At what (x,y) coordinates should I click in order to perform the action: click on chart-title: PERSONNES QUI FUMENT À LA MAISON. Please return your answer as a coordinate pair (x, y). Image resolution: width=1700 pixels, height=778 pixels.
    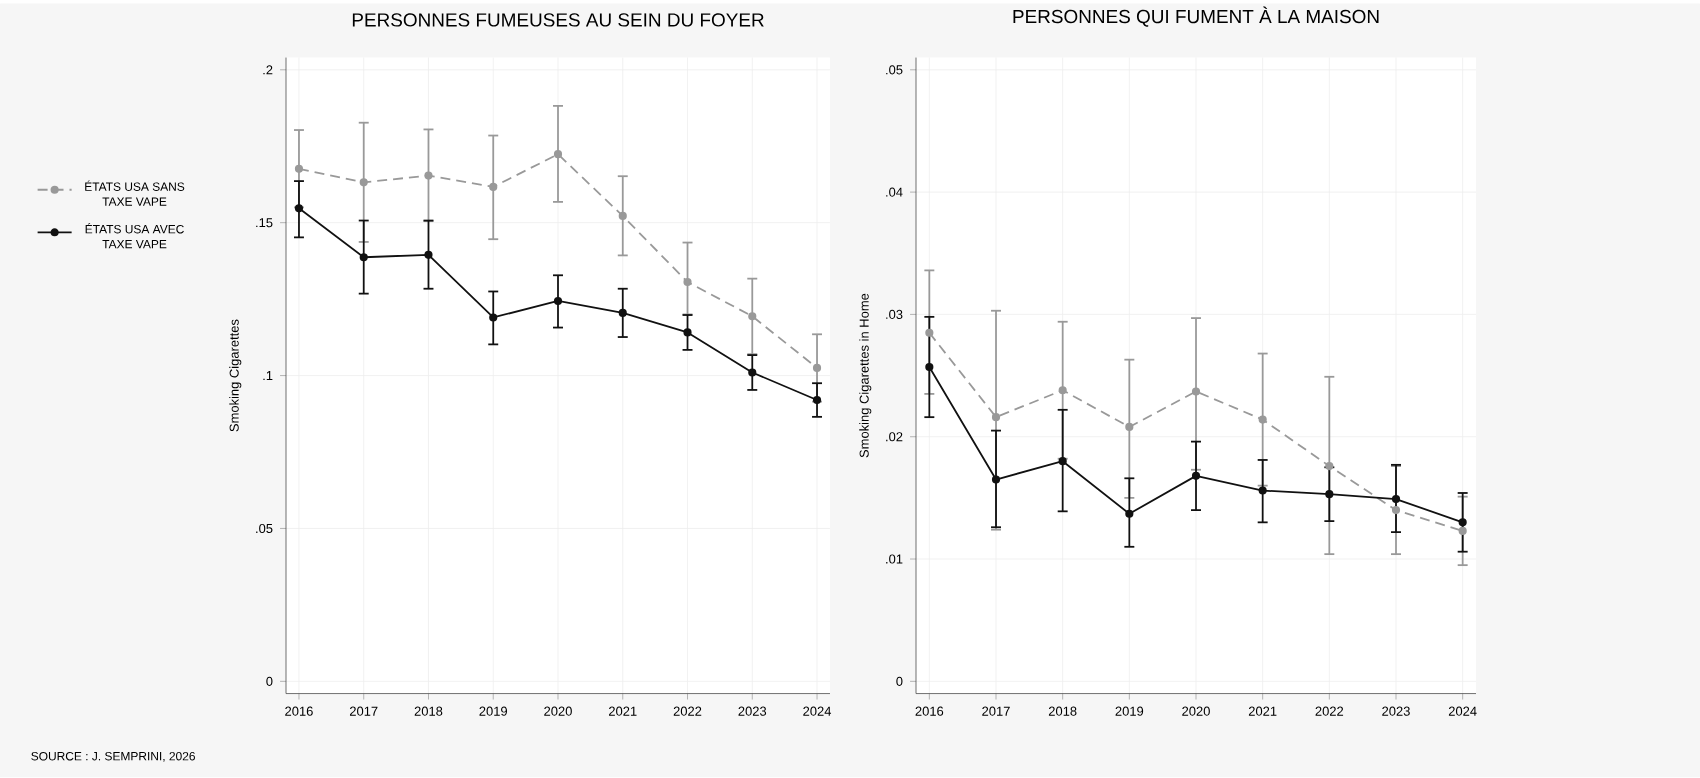
    Looking at the image, I should click on (1196, 16).